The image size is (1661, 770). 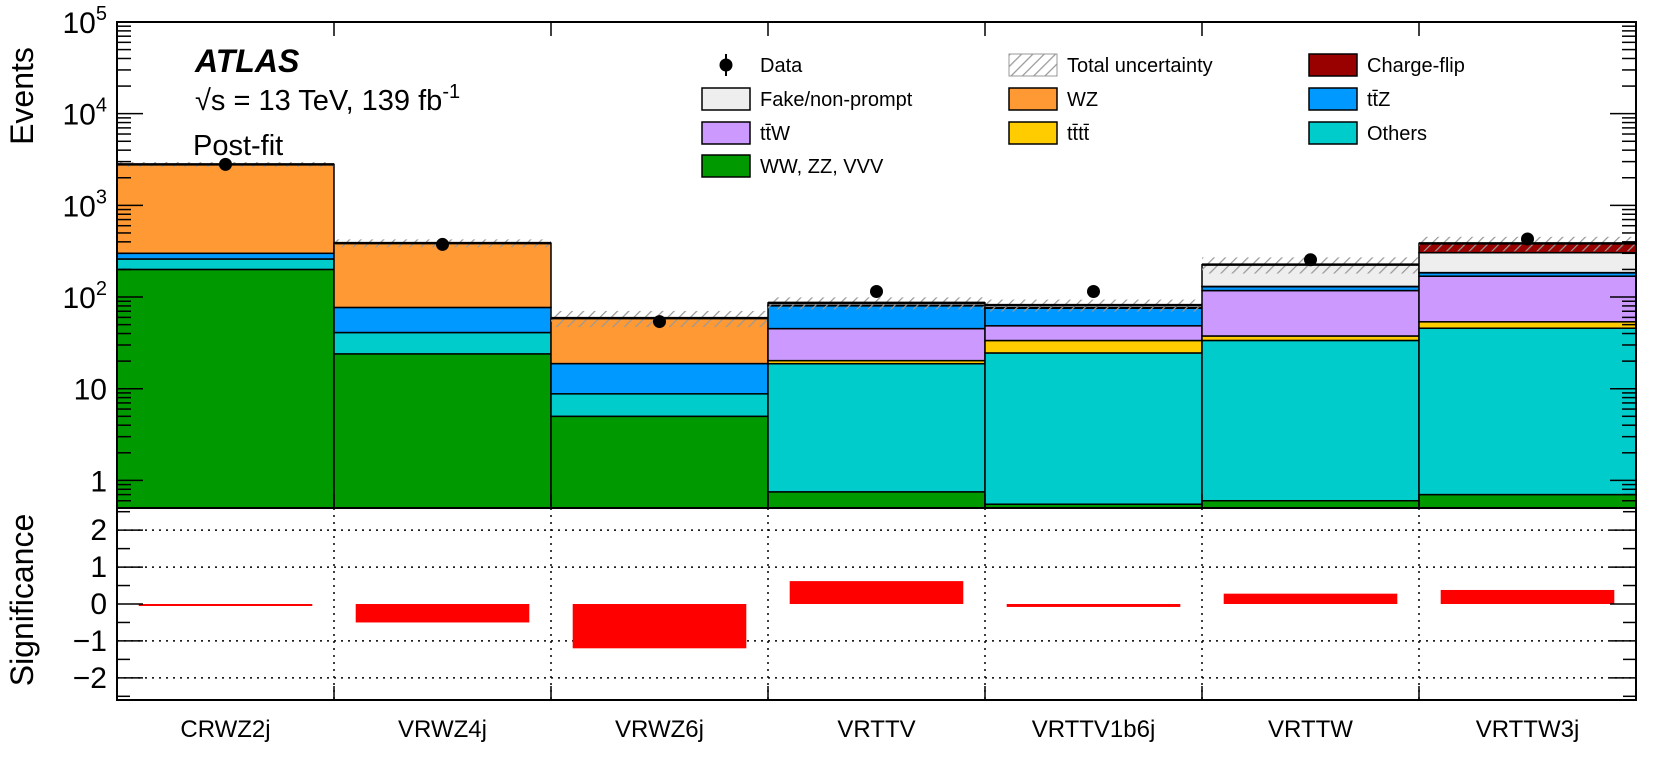 What do you see at coordinates (775, 134) in the screenshot?
I see `legend-label: tt̄W` at bounding box center [775, 134].